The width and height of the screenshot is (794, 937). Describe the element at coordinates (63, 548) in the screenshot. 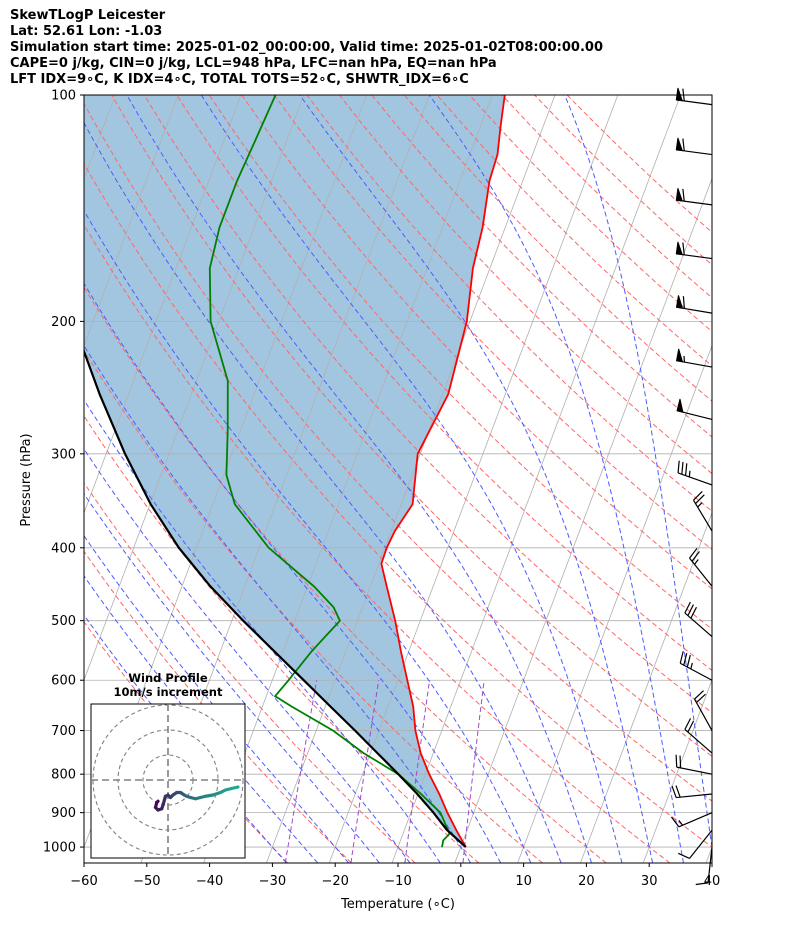

I see `y-tick-label-400: 400` at that location.